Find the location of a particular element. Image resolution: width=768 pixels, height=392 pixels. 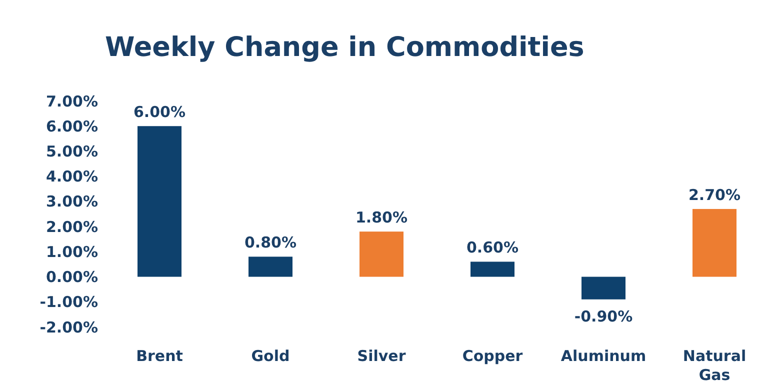

y-tick-label: 0.00% is located at coordinates (72, 277).